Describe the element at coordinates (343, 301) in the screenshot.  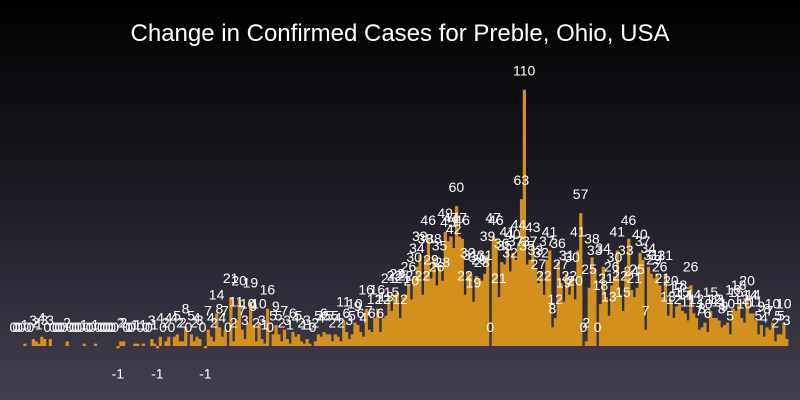
I see `data-label: 11` at that location.